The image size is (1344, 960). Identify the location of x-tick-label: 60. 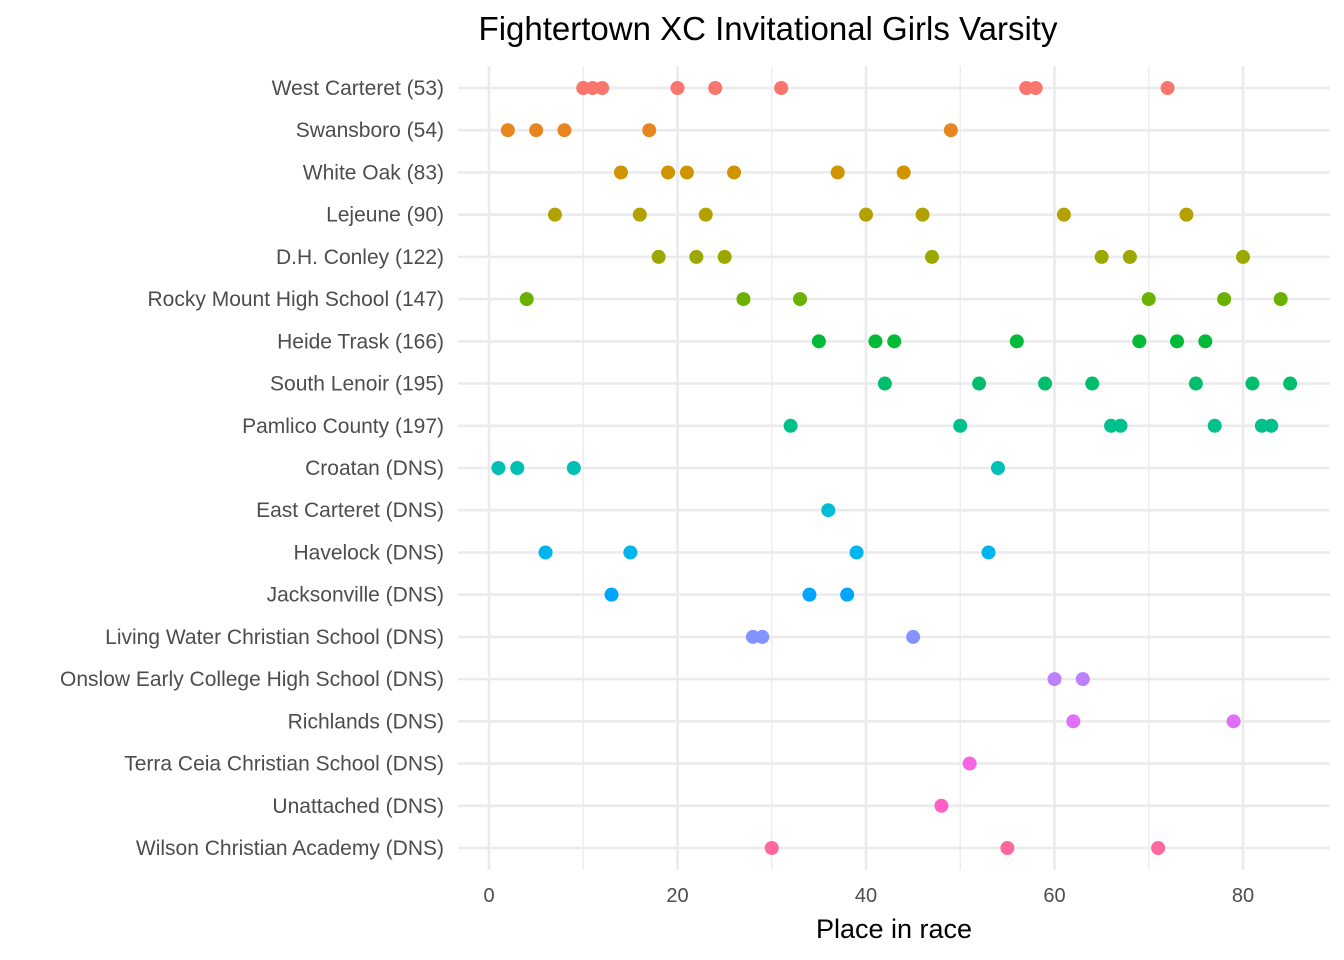
(1054, 896).